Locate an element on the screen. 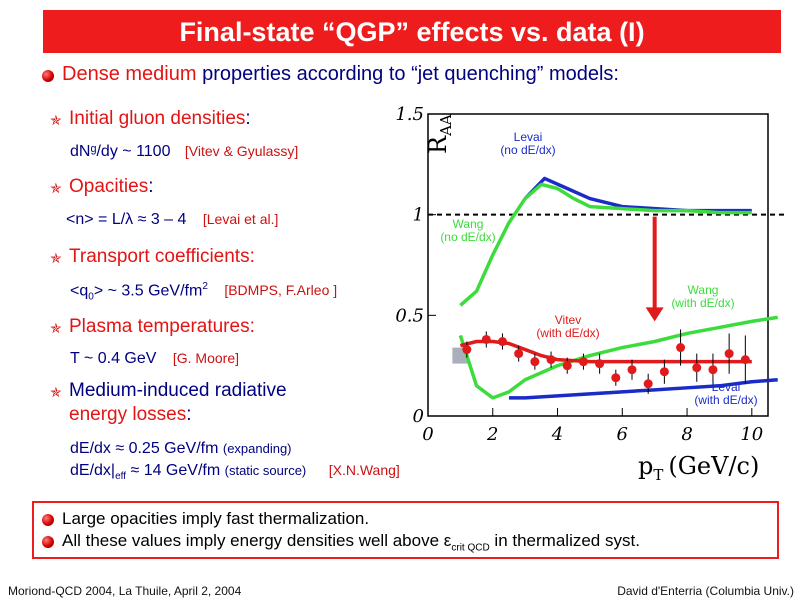  x-axis-label: pT (GeV/c) is located at coordinates (698, 468).